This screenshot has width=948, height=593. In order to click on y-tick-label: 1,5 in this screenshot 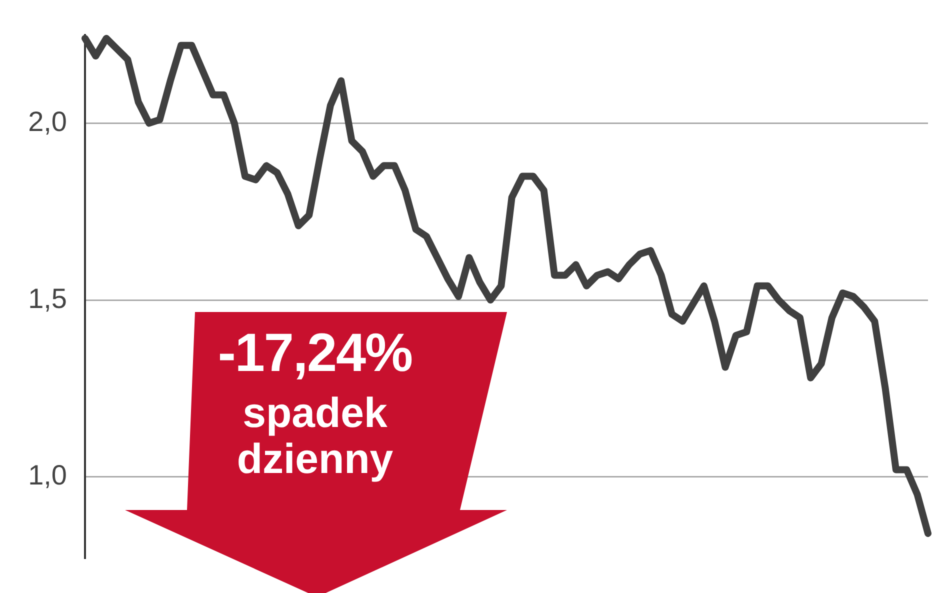, I will do `click(47, 298)`.